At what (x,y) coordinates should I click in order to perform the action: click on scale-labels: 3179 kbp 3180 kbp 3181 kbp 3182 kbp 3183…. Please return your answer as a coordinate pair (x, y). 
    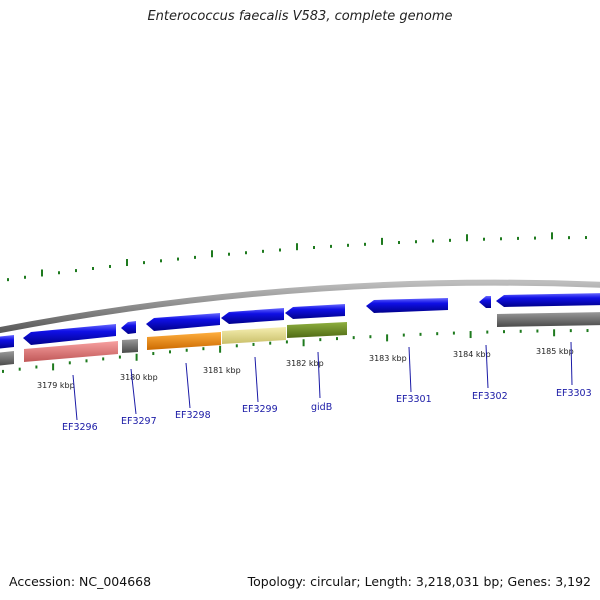
    Looking at the image, I should click on (305, 368).